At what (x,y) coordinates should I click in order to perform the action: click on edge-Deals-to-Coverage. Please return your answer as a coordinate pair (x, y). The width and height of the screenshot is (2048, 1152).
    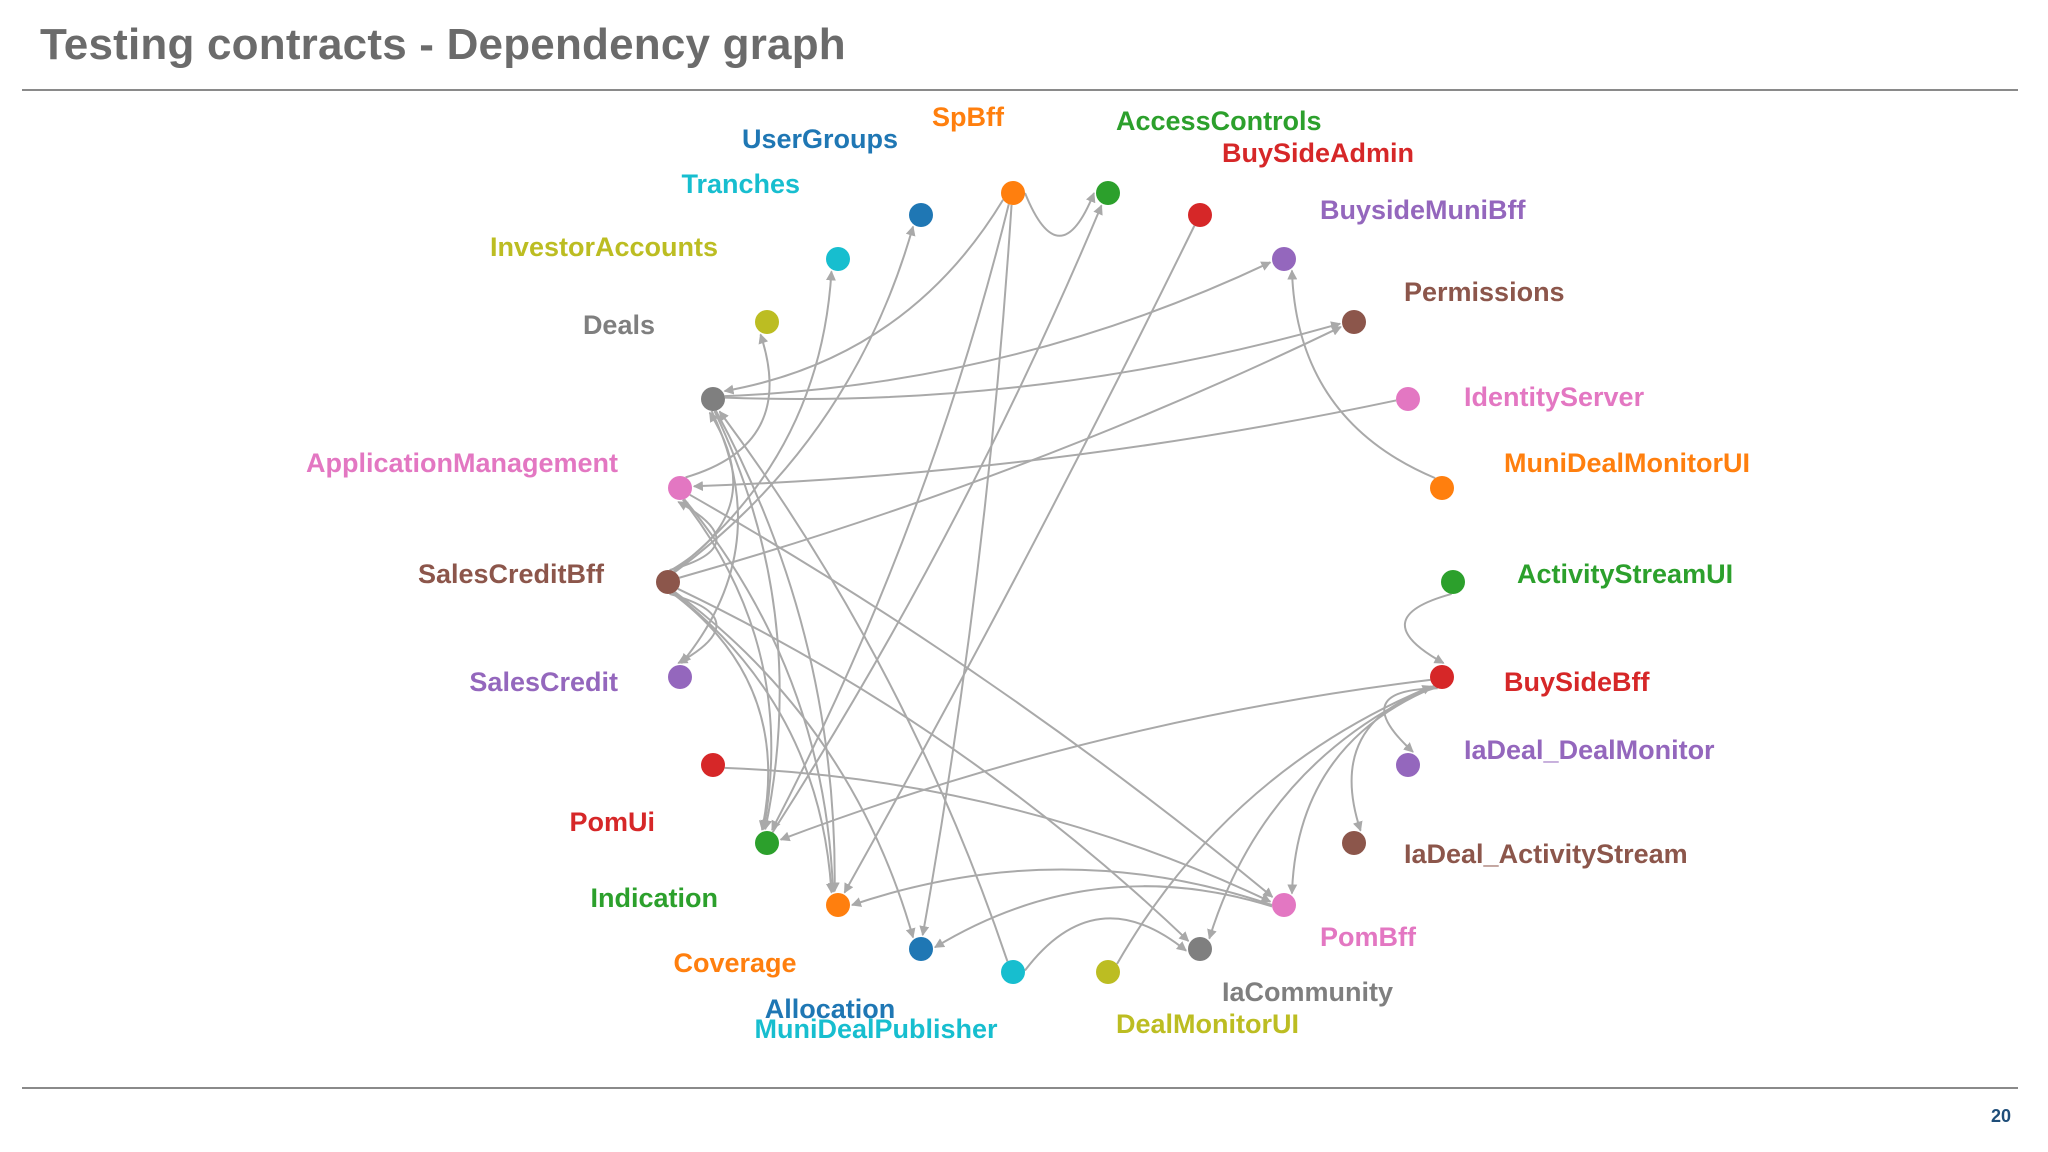
    Looking at the image, I should click on (777, 651).